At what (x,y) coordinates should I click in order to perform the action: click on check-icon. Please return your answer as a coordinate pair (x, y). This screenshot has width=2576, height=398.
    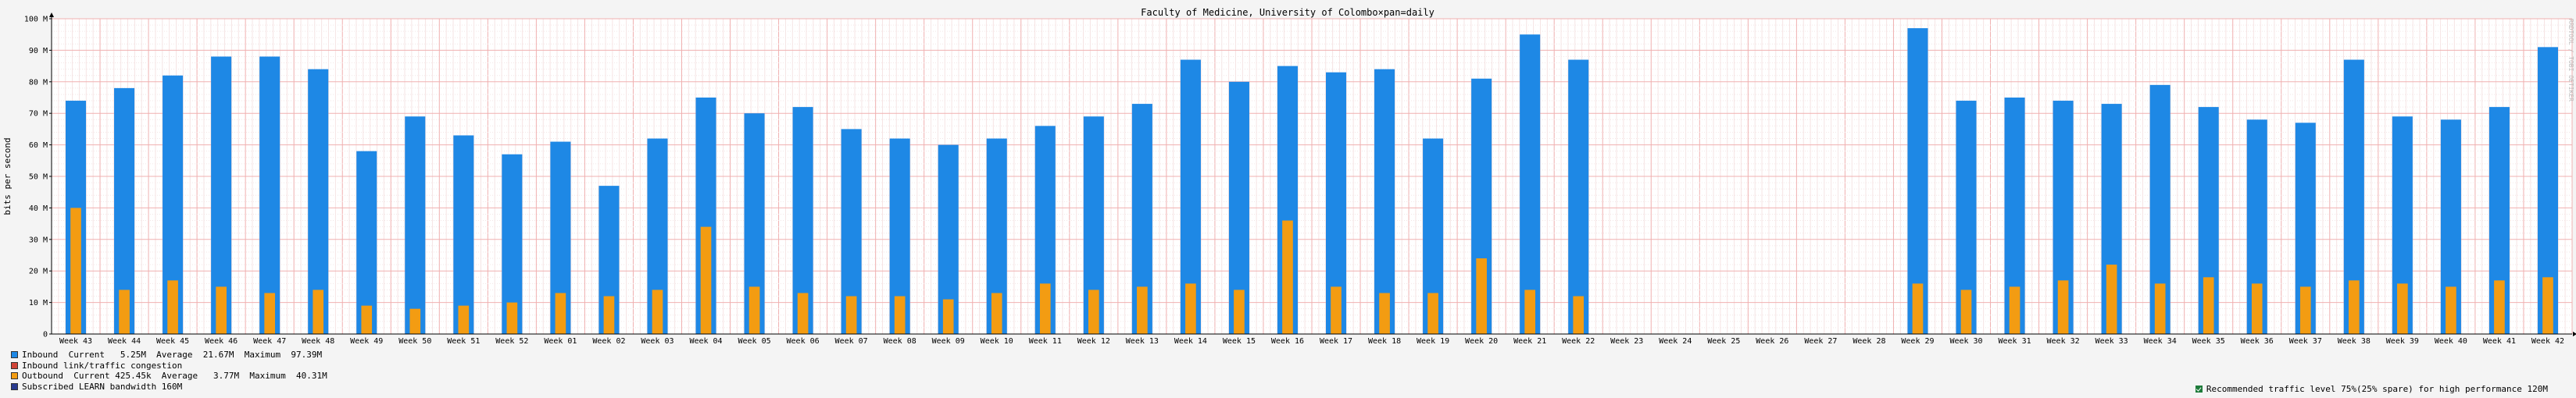
    Looking at the image, I should click on (2199, 389).